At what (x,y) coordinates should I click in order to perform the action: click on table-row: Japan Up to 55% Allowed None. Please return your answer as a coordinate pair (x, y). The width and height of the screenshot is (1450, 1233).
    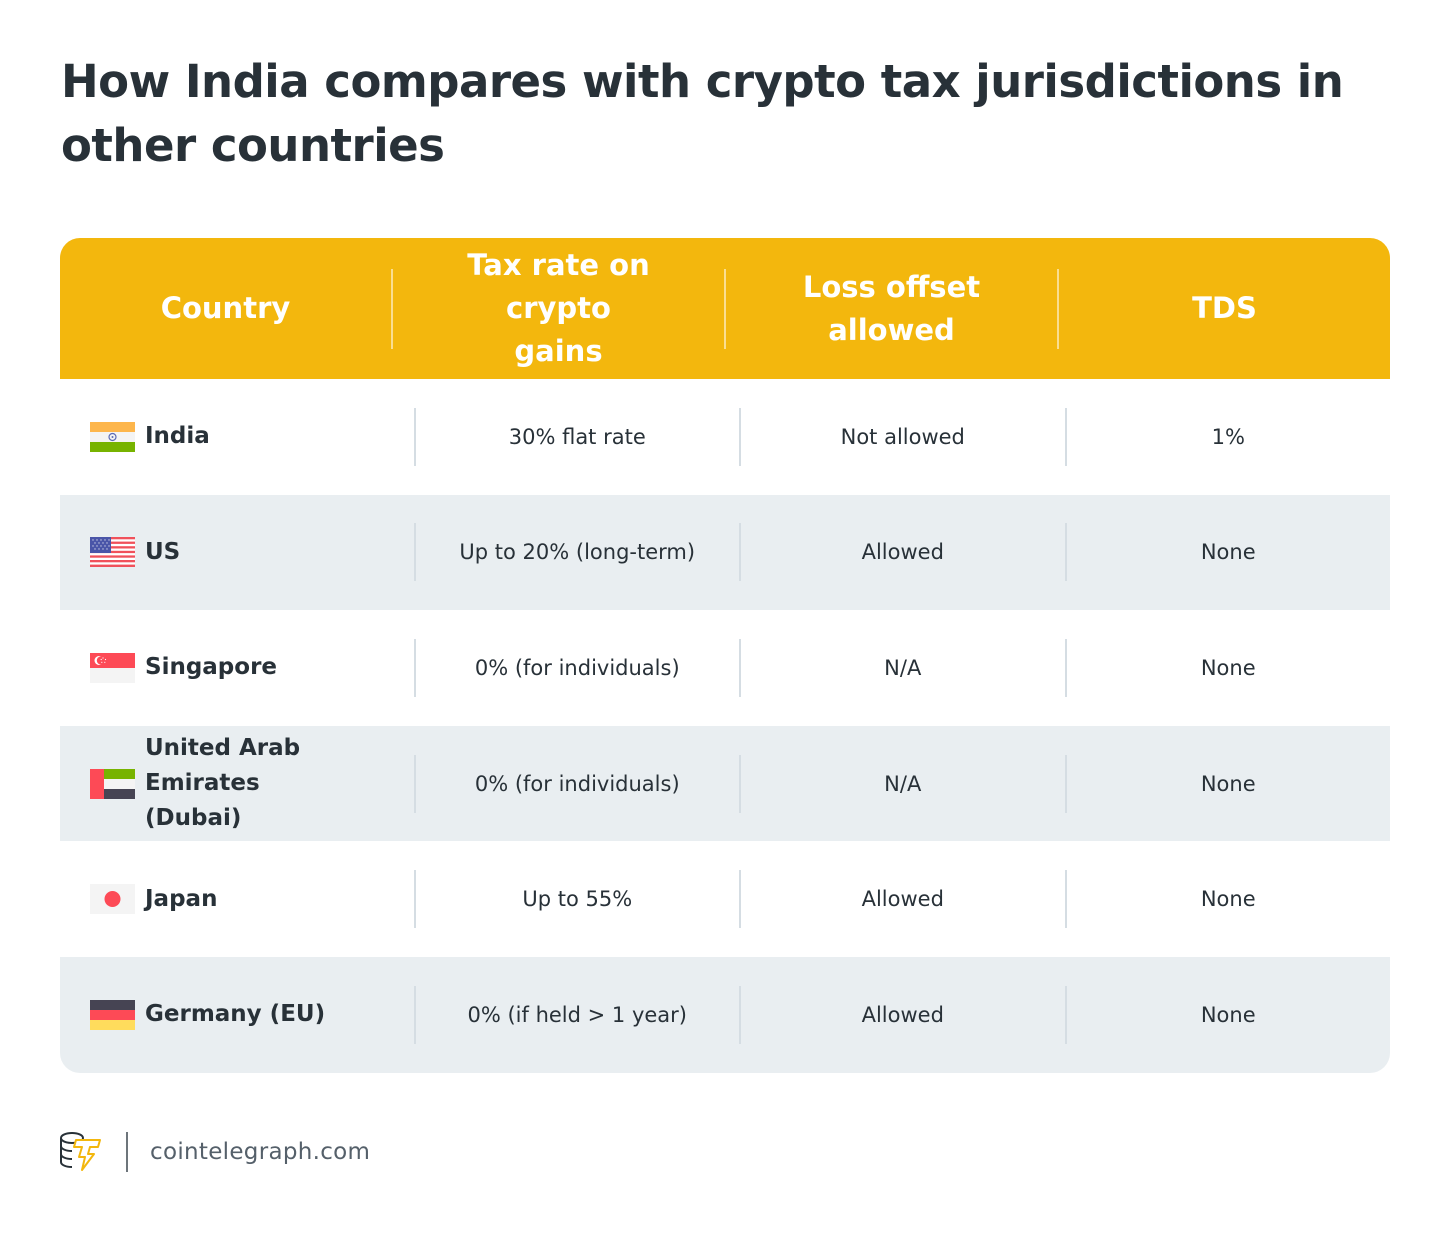
    Looking at the image, I should click on (725, 899).